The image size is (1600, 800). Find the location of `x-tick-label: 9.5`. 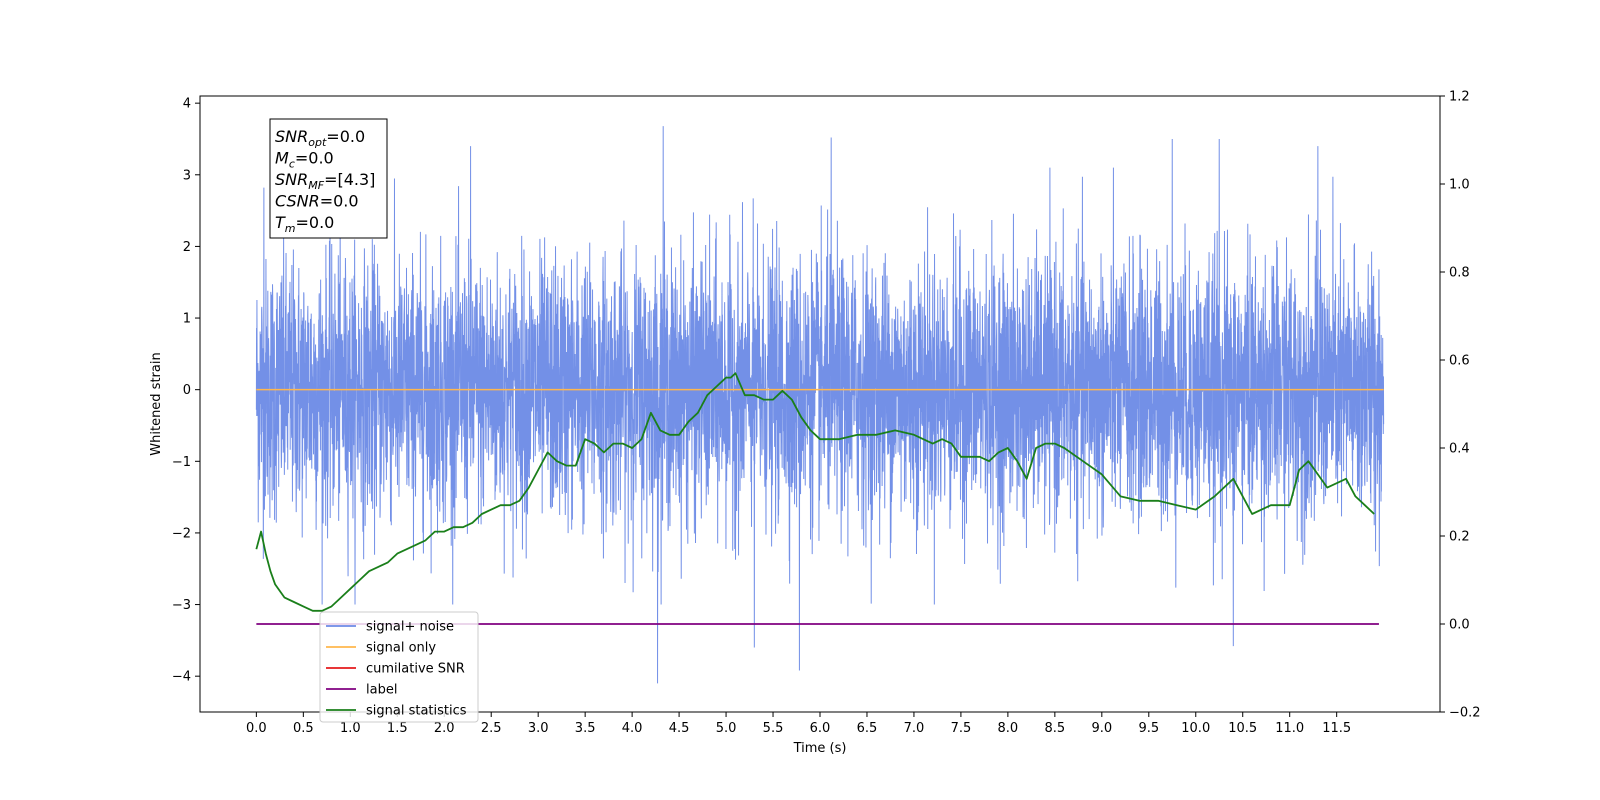

x-tick-label: 9.5 is located at coordinates (1148, 728).